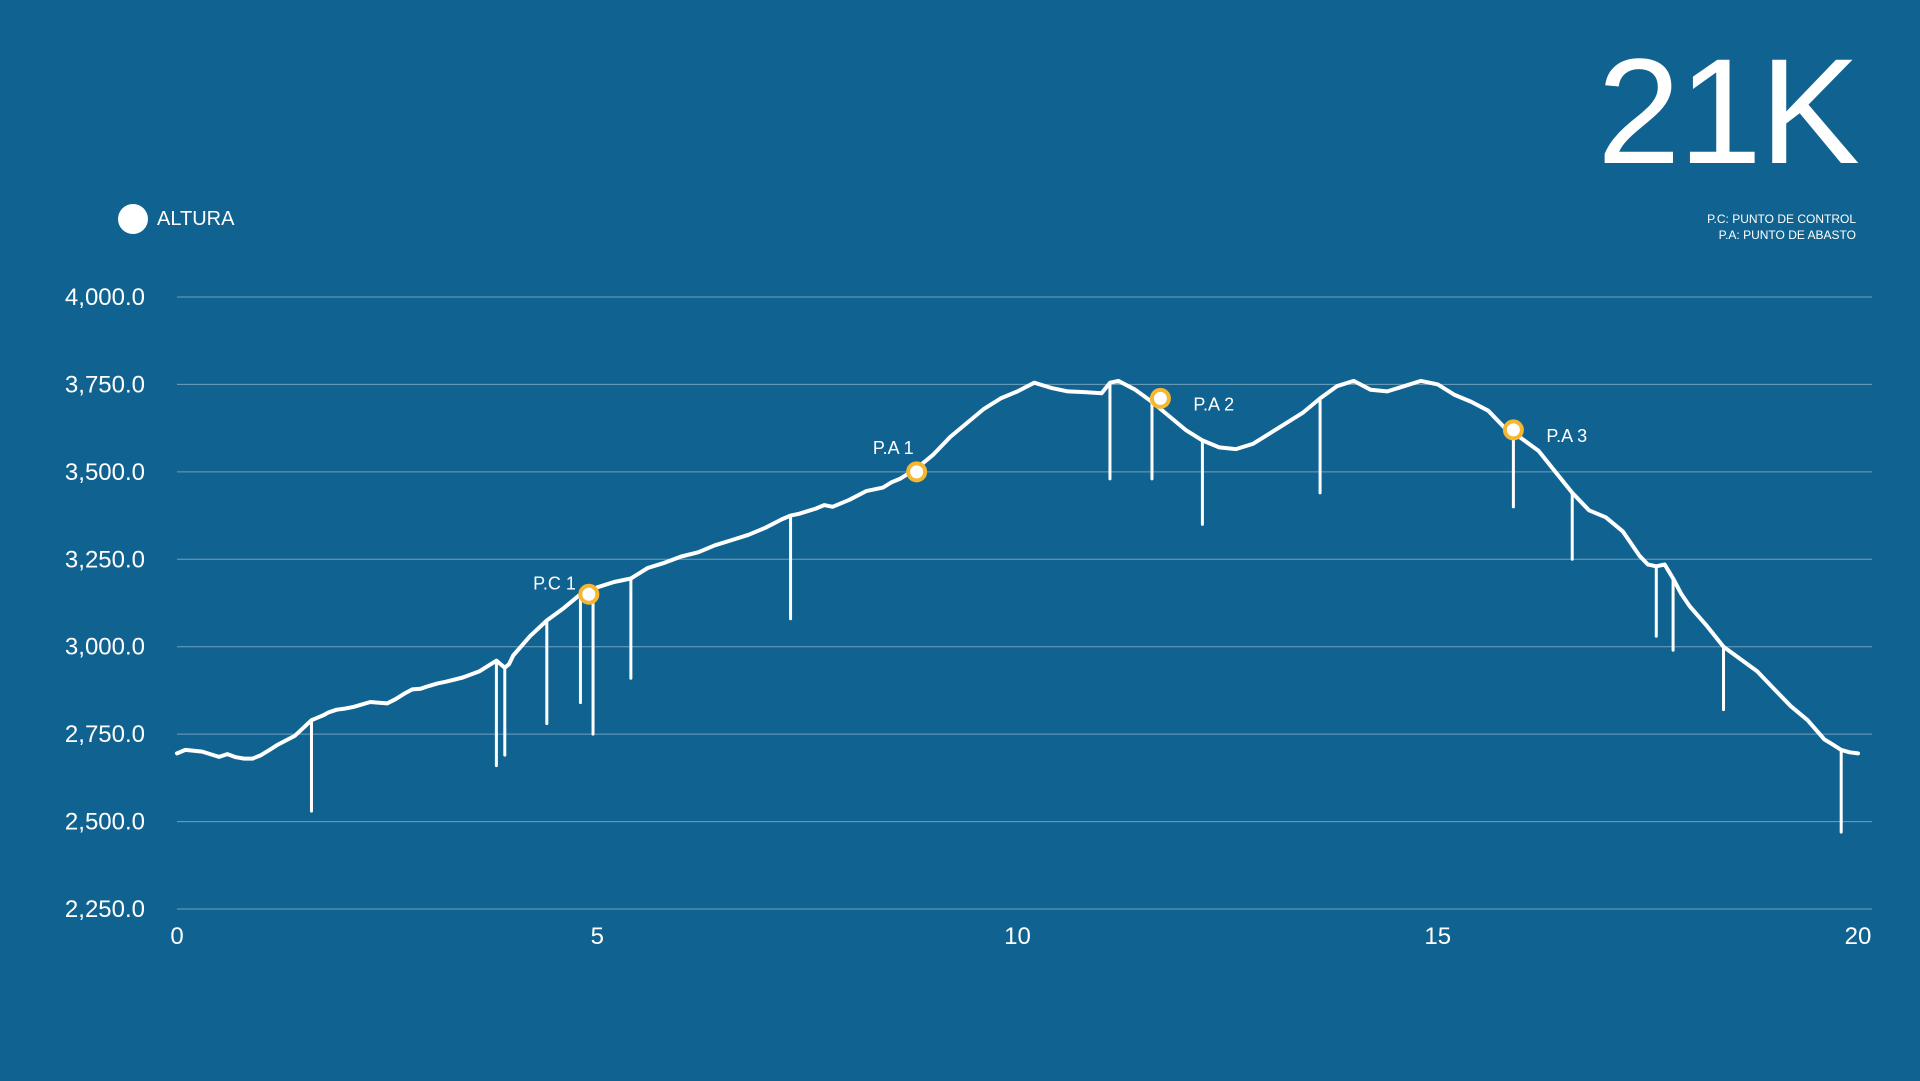 This screenshot has width=1920, height=1081. I want to click on annotations: P.C 1 P.A 1 P.A 2 P.A 3, so click(1060, 496).